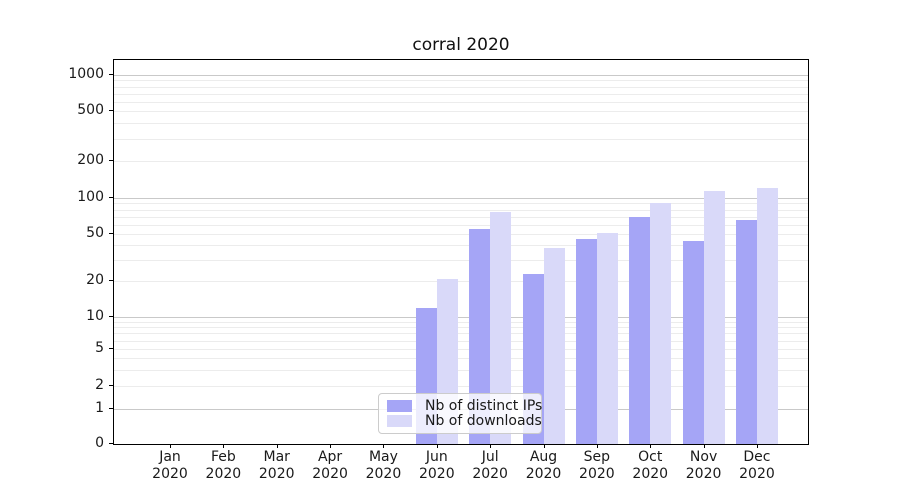 The width and height of the screenshot is (900, 500). What do you see at coordinates (767, 316) in the screenshot?
I see `bar-downloads-dec` at bounding box center [767, 316].